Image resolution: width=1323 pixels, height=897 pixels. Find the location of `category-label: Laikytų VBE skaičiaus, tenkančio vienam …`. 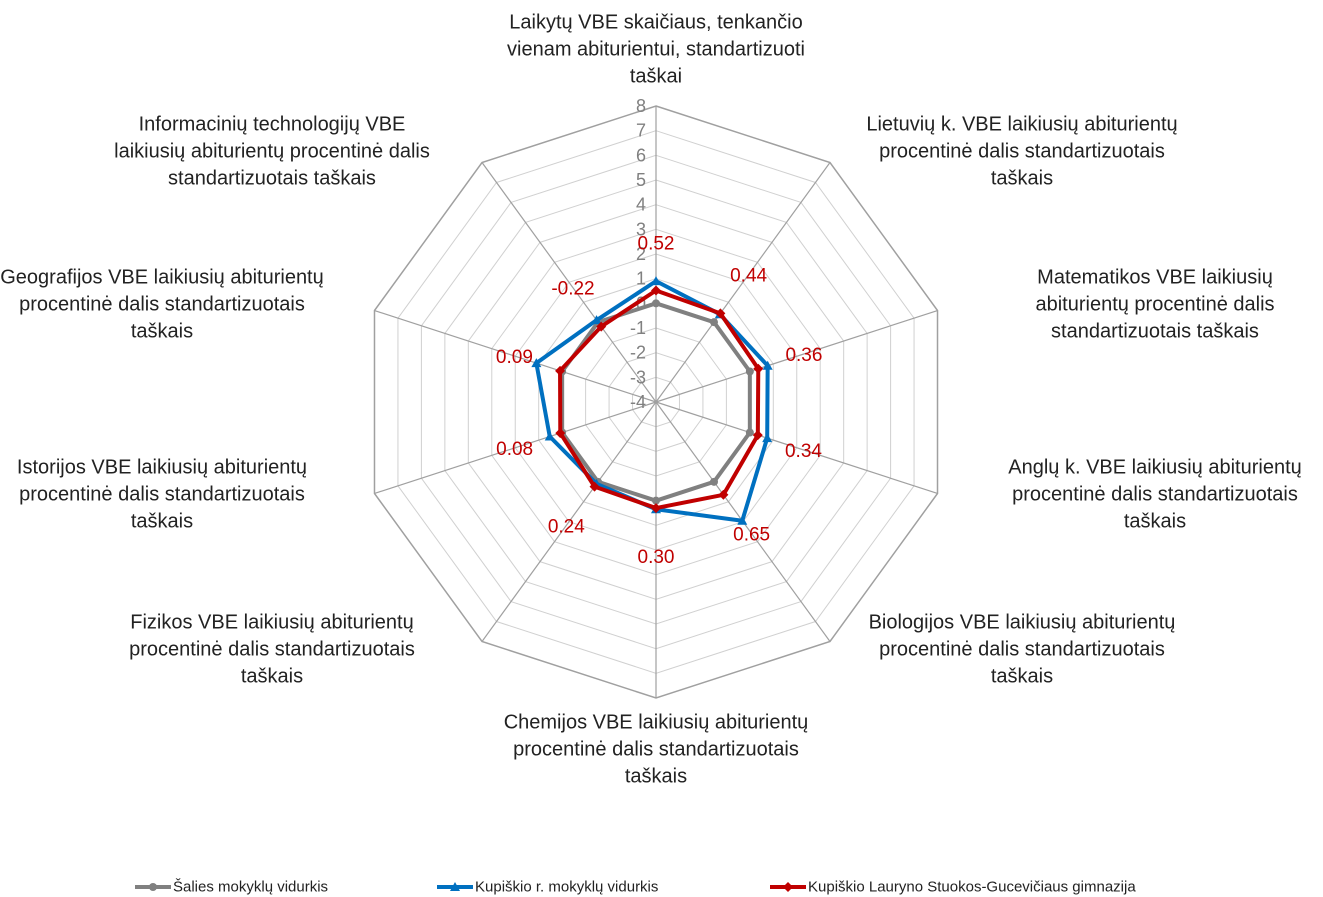

category-label: Laikytų VBE skaičiaus, tenkančio vienam … is located at coordinates (656, 49).